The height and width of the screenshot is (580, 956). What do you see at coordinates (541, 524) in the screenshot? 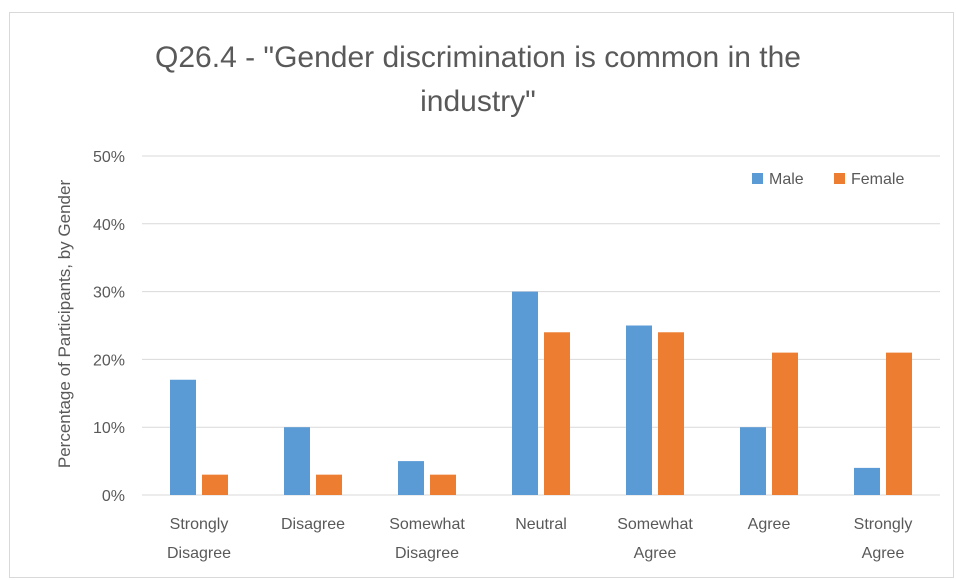
I see `x-category-label: Neutral` at bounding box center [541, 524].